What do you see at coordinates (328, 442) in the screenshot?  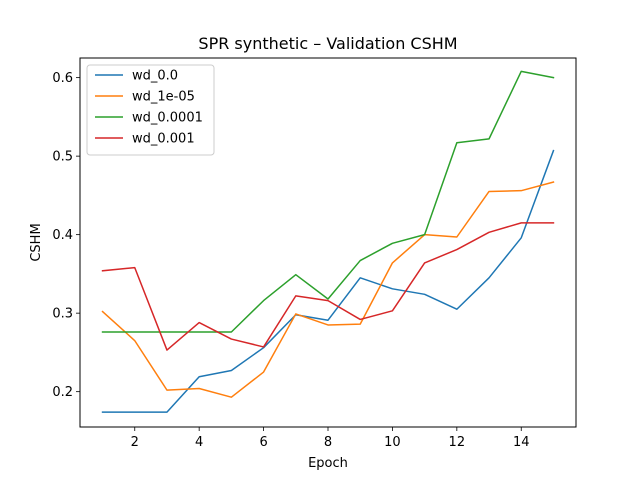 I see `x-tick-label: 8` at bounding box center [328, 442].